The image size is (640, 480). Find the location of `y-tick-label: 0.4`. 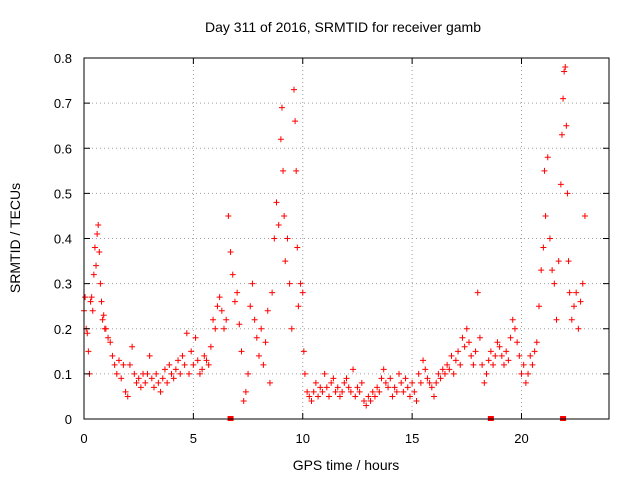

y-tick-label: 0.4 is located at coordinates (63, 239).